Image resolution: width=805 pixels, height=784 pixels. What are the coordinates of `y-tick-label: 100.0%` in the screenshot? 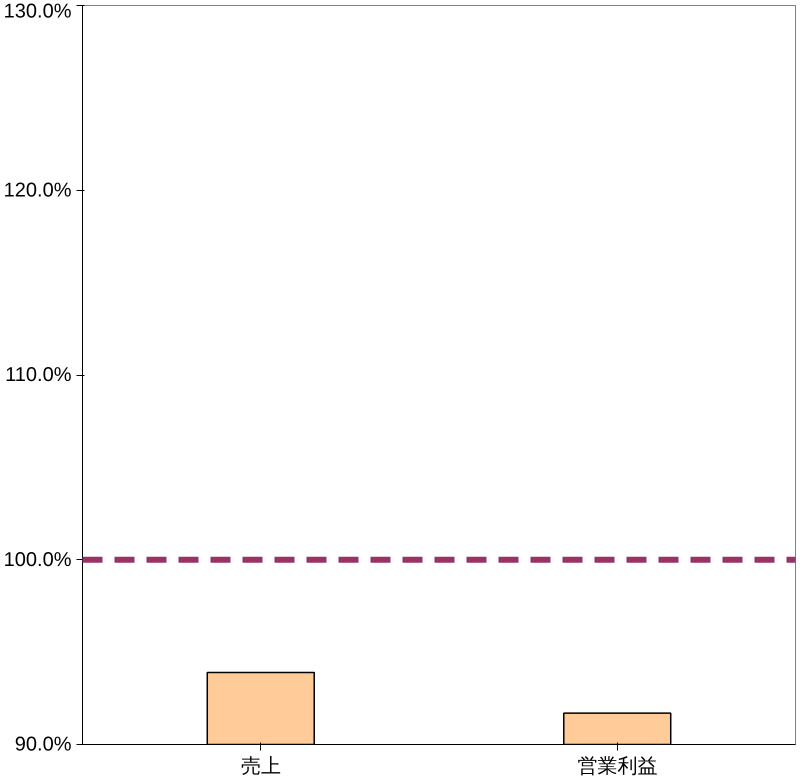 It's located at (38, 559).